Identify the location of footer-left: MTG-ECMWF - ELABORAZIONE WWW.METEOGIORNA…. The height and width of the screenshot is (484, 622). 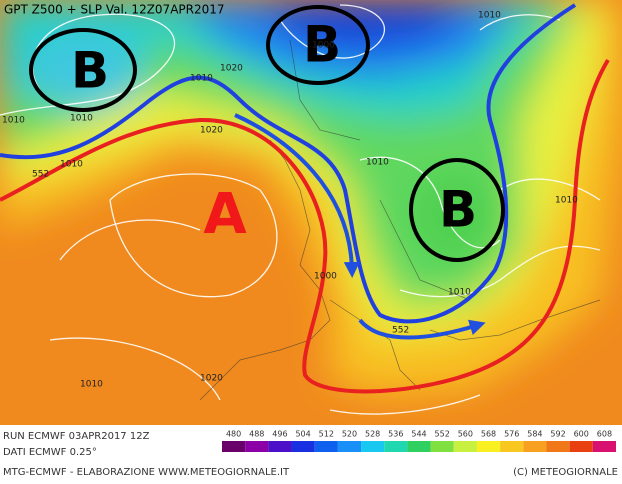
(146, 472).